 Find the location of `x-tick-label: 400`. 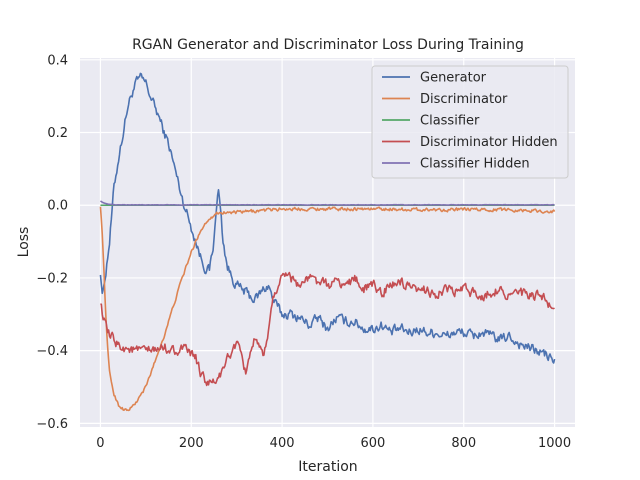

x-tick-label: 400 is located at coordinates (282, 443).